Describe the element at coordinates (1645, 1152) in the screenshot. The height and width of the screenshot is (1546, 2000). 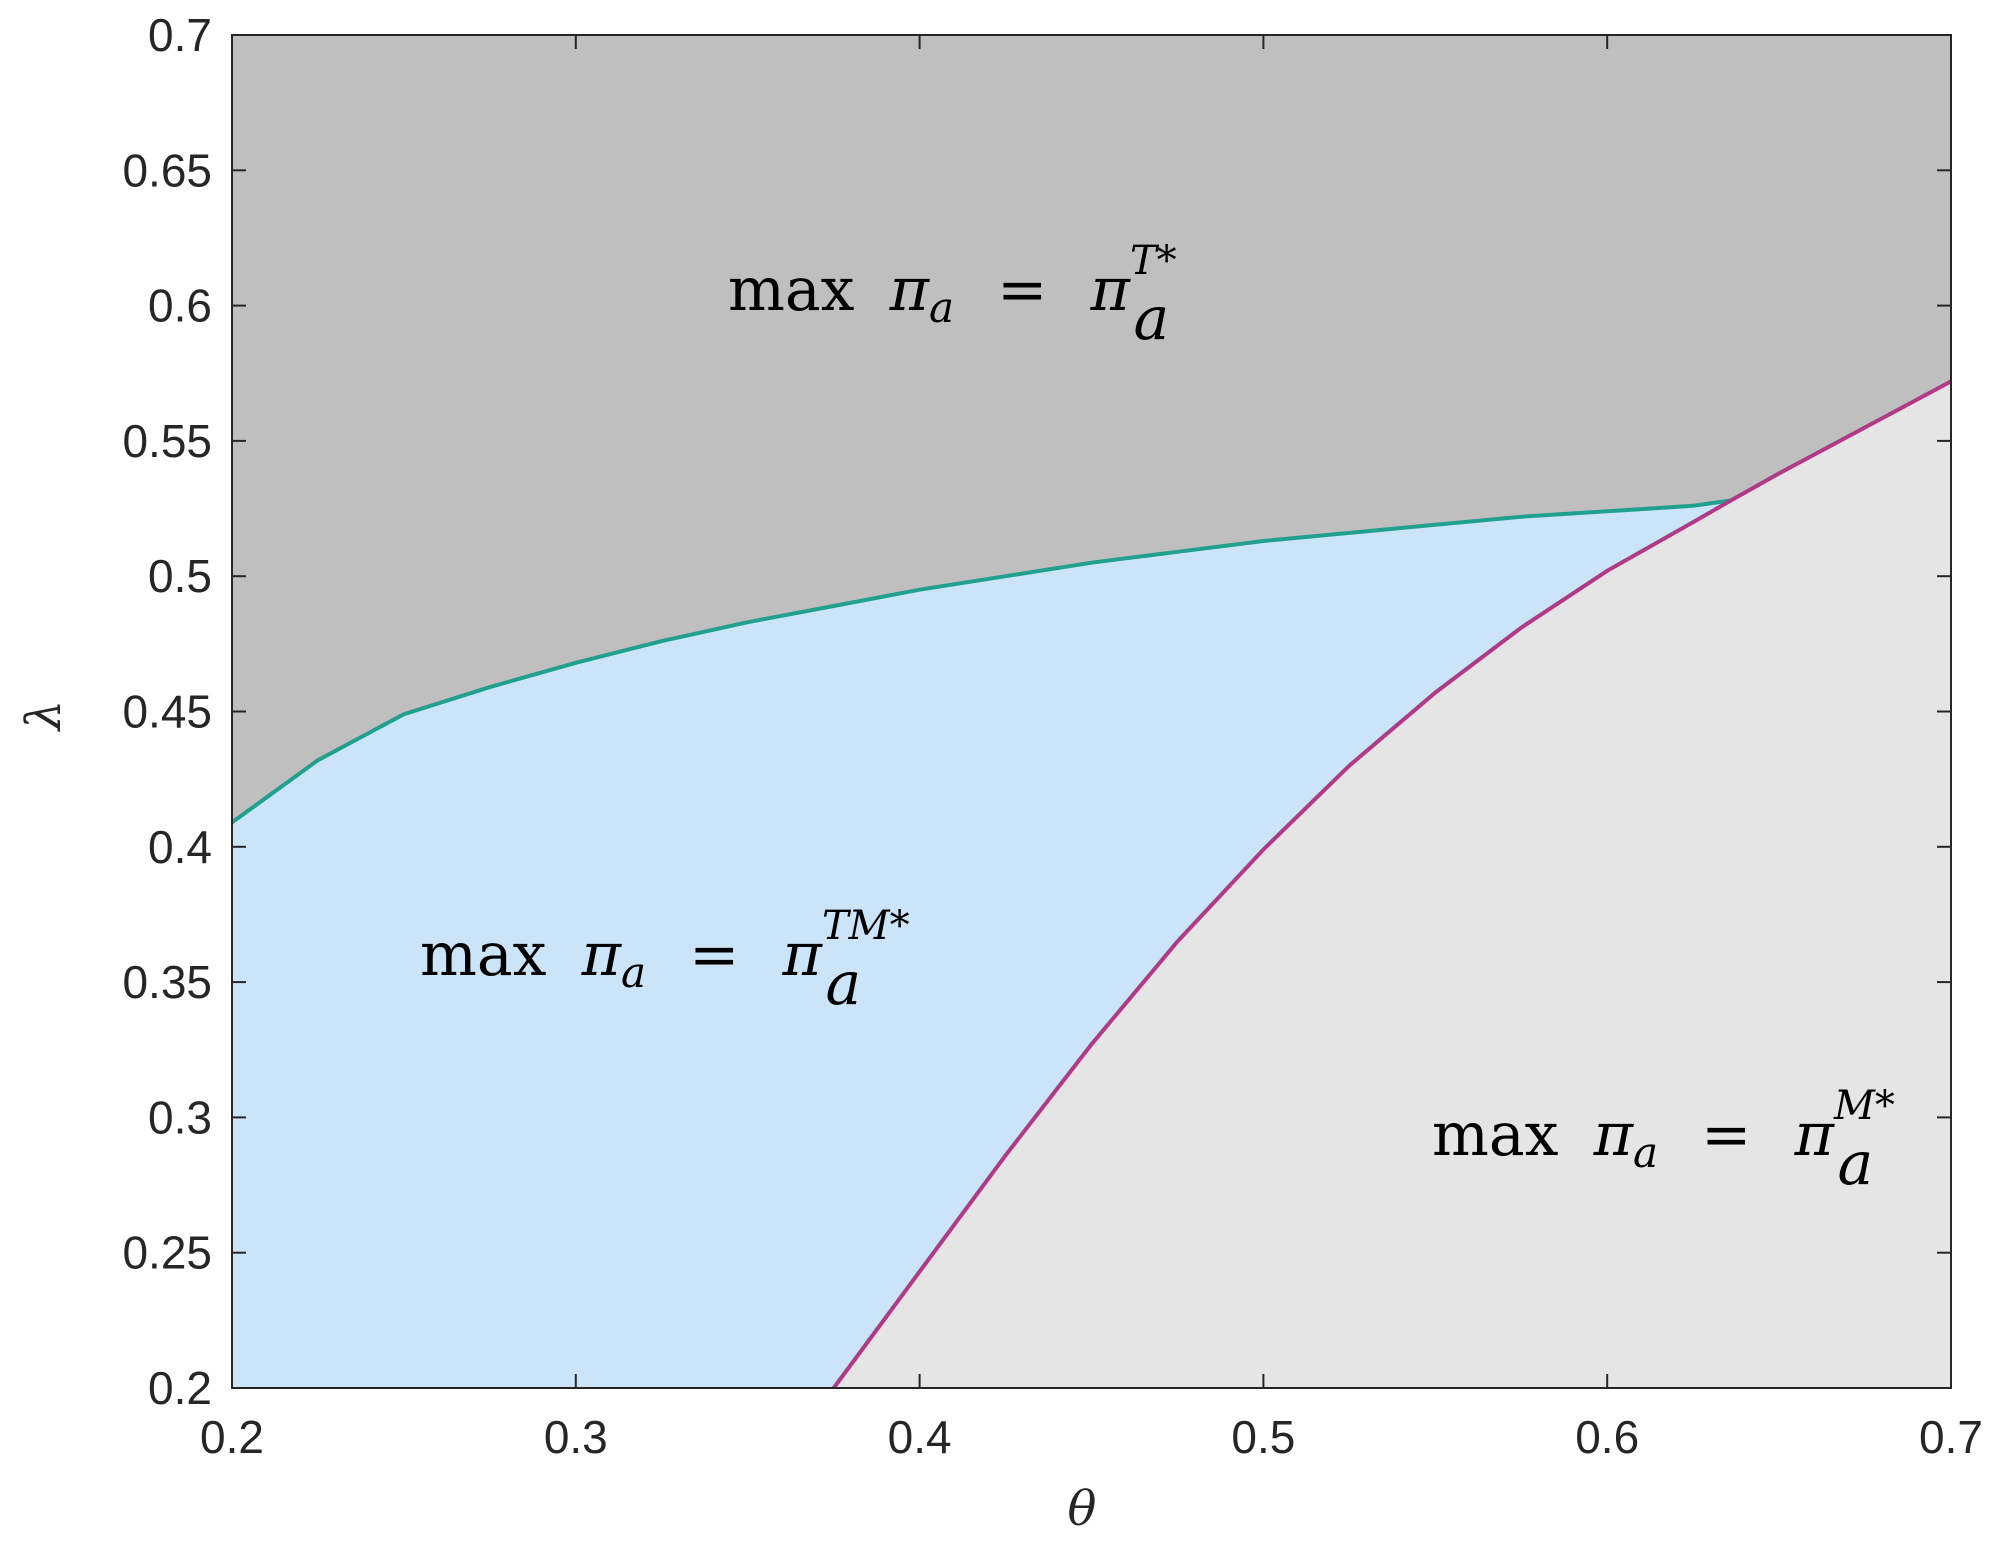
I see `region-label-lower-sub: a` at that location.